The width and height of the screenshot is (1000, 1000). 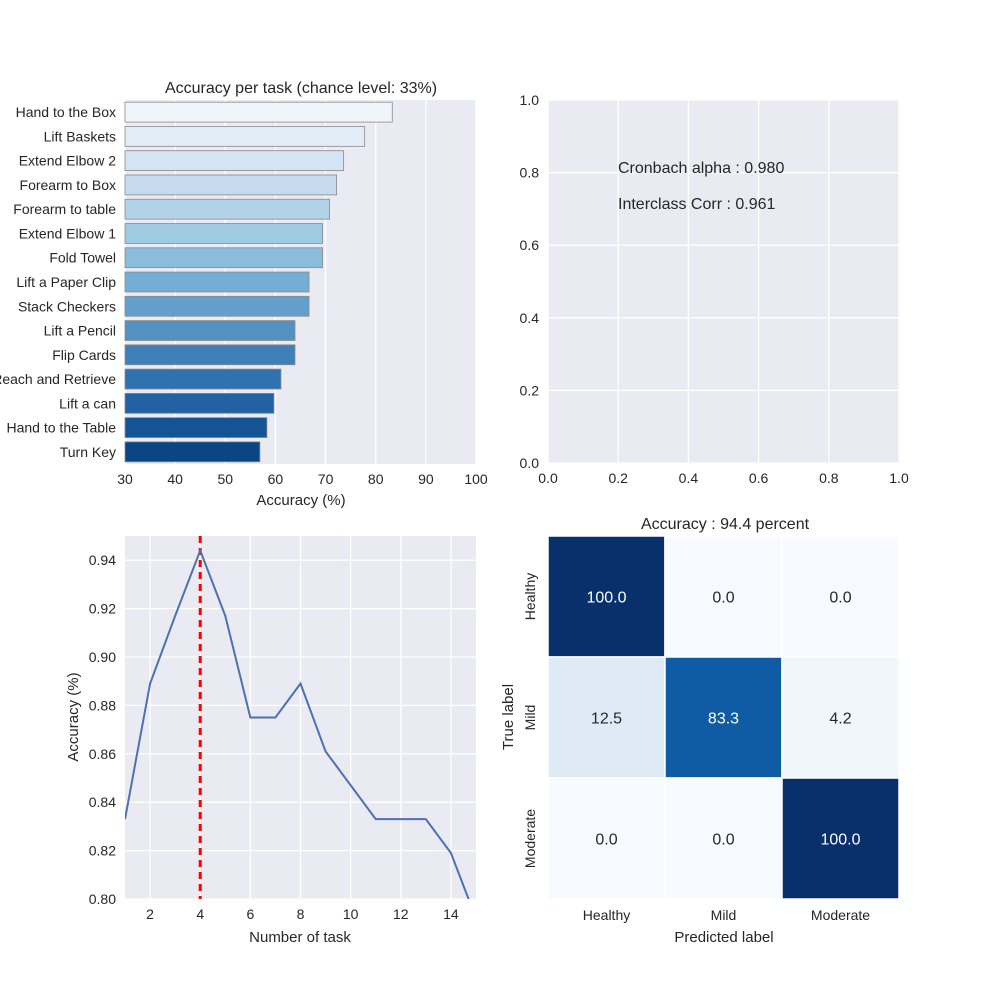 What do you see at coordinates (301, 88) in the screenshot?
I see `bar-chart-title: Accuracy per task (chance level: 33%)` at bounding box center [301, 88].